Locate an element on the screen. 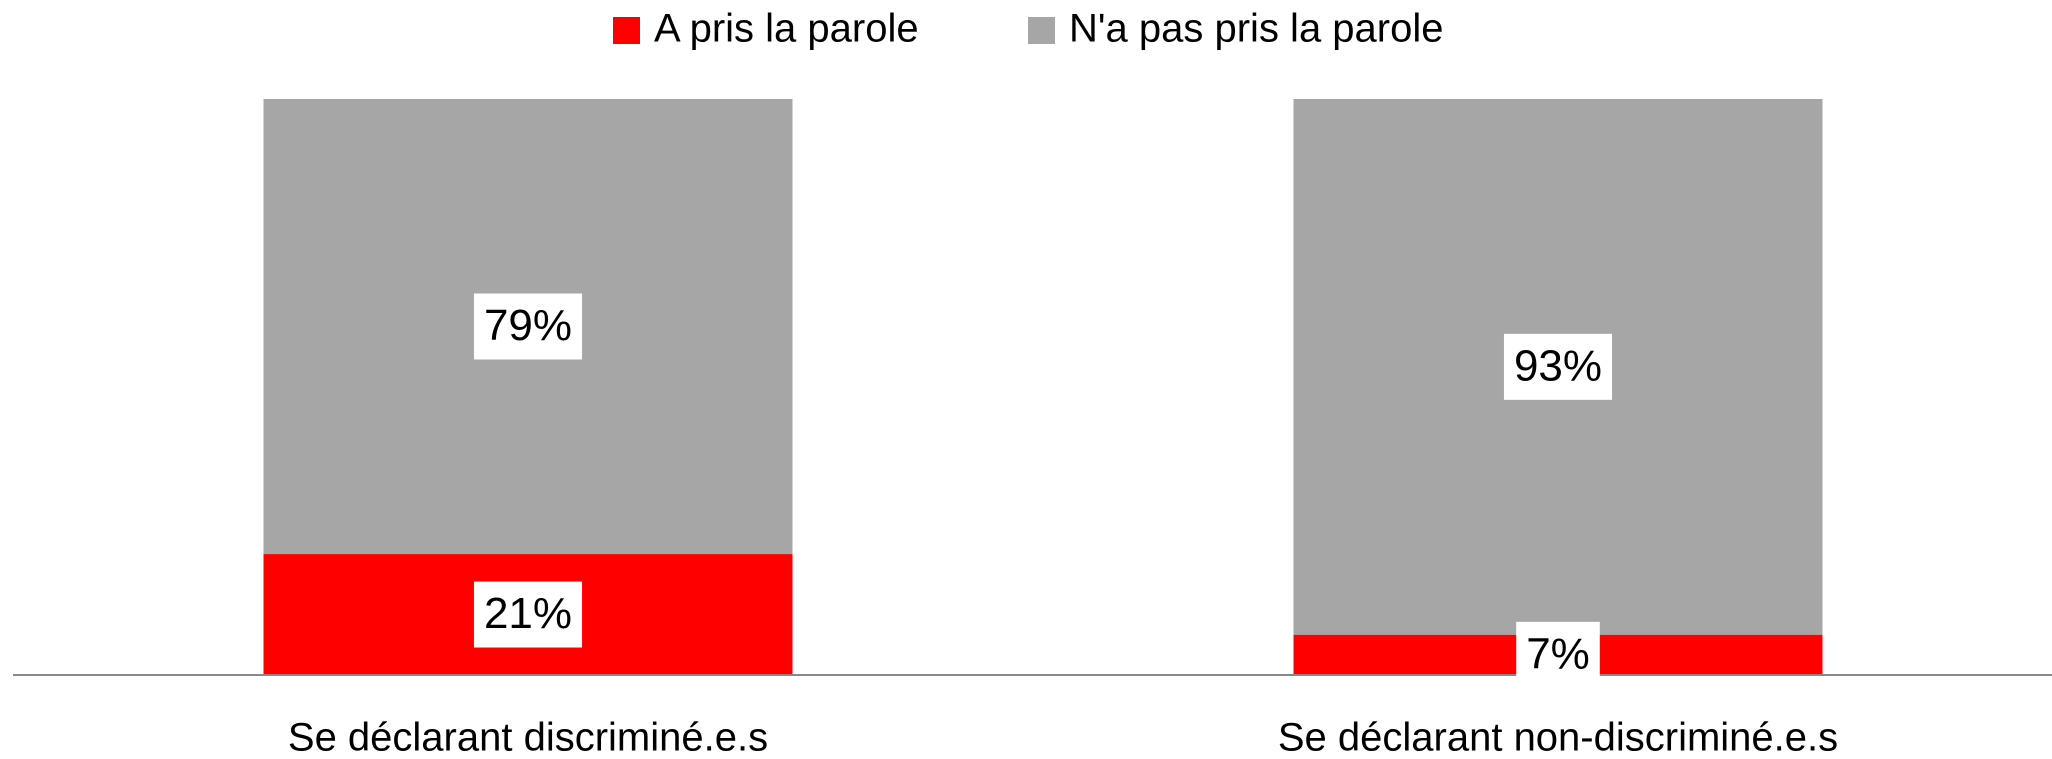 The height and width of the screenshot is (759, 2052). value-label: 79% is located at coordinates (528, 325).